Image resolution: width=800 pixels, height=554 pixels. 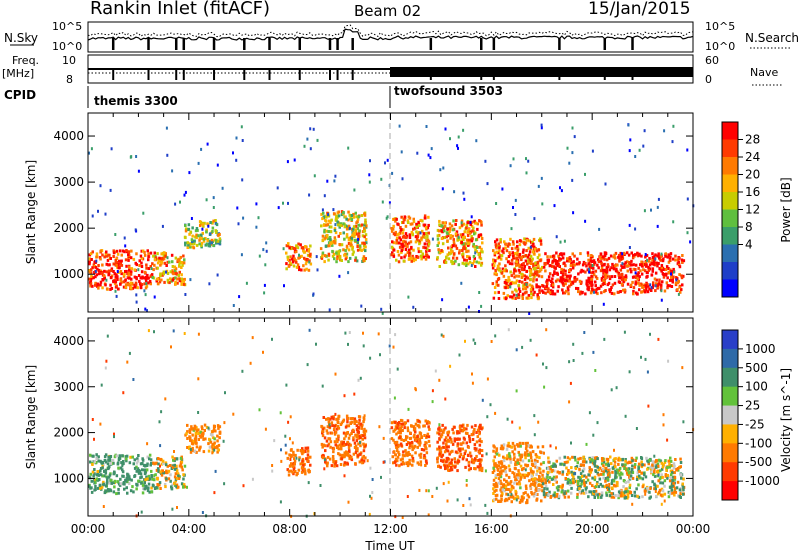 What do you see at coordinates (31, 212) in the screenshot?
I see `power-y-label: Slant Range [km]` at bounding box center [31, 212].